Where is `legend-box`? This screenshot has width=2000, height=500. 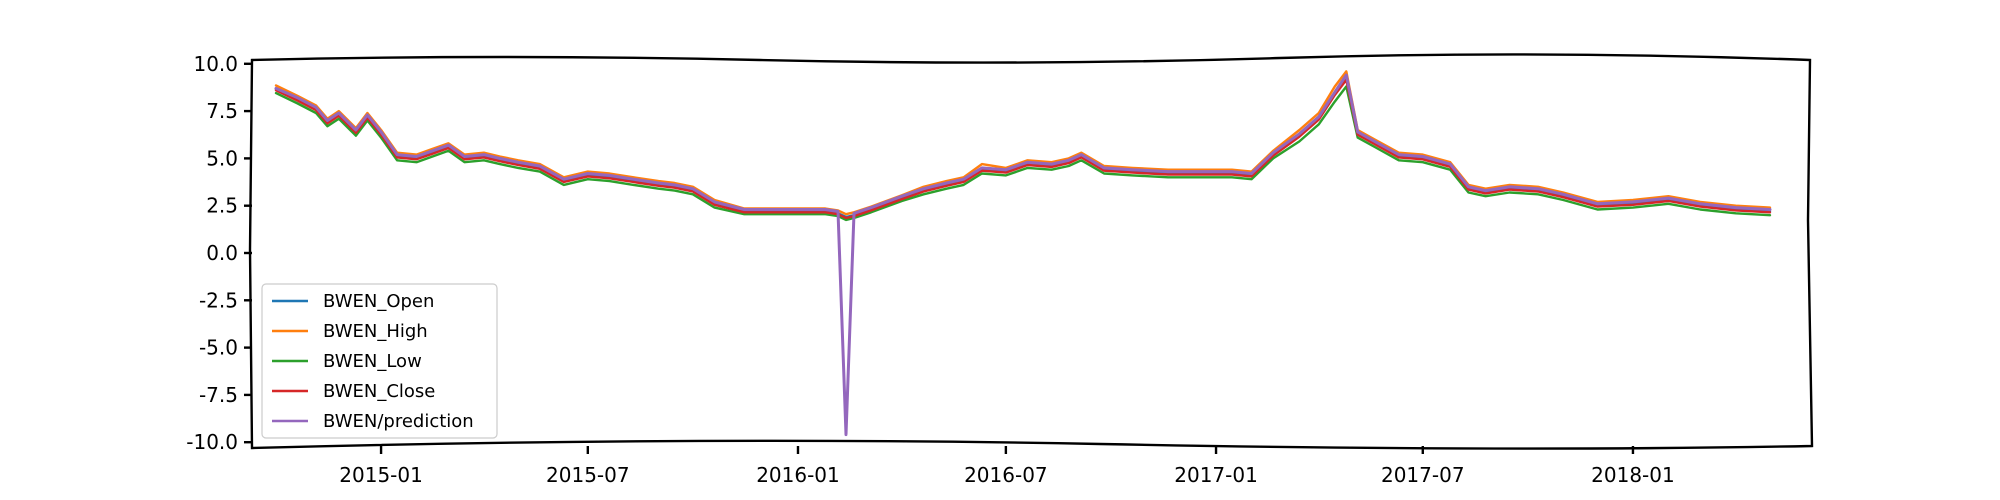 legend-box is located at coordinates (379, 361).